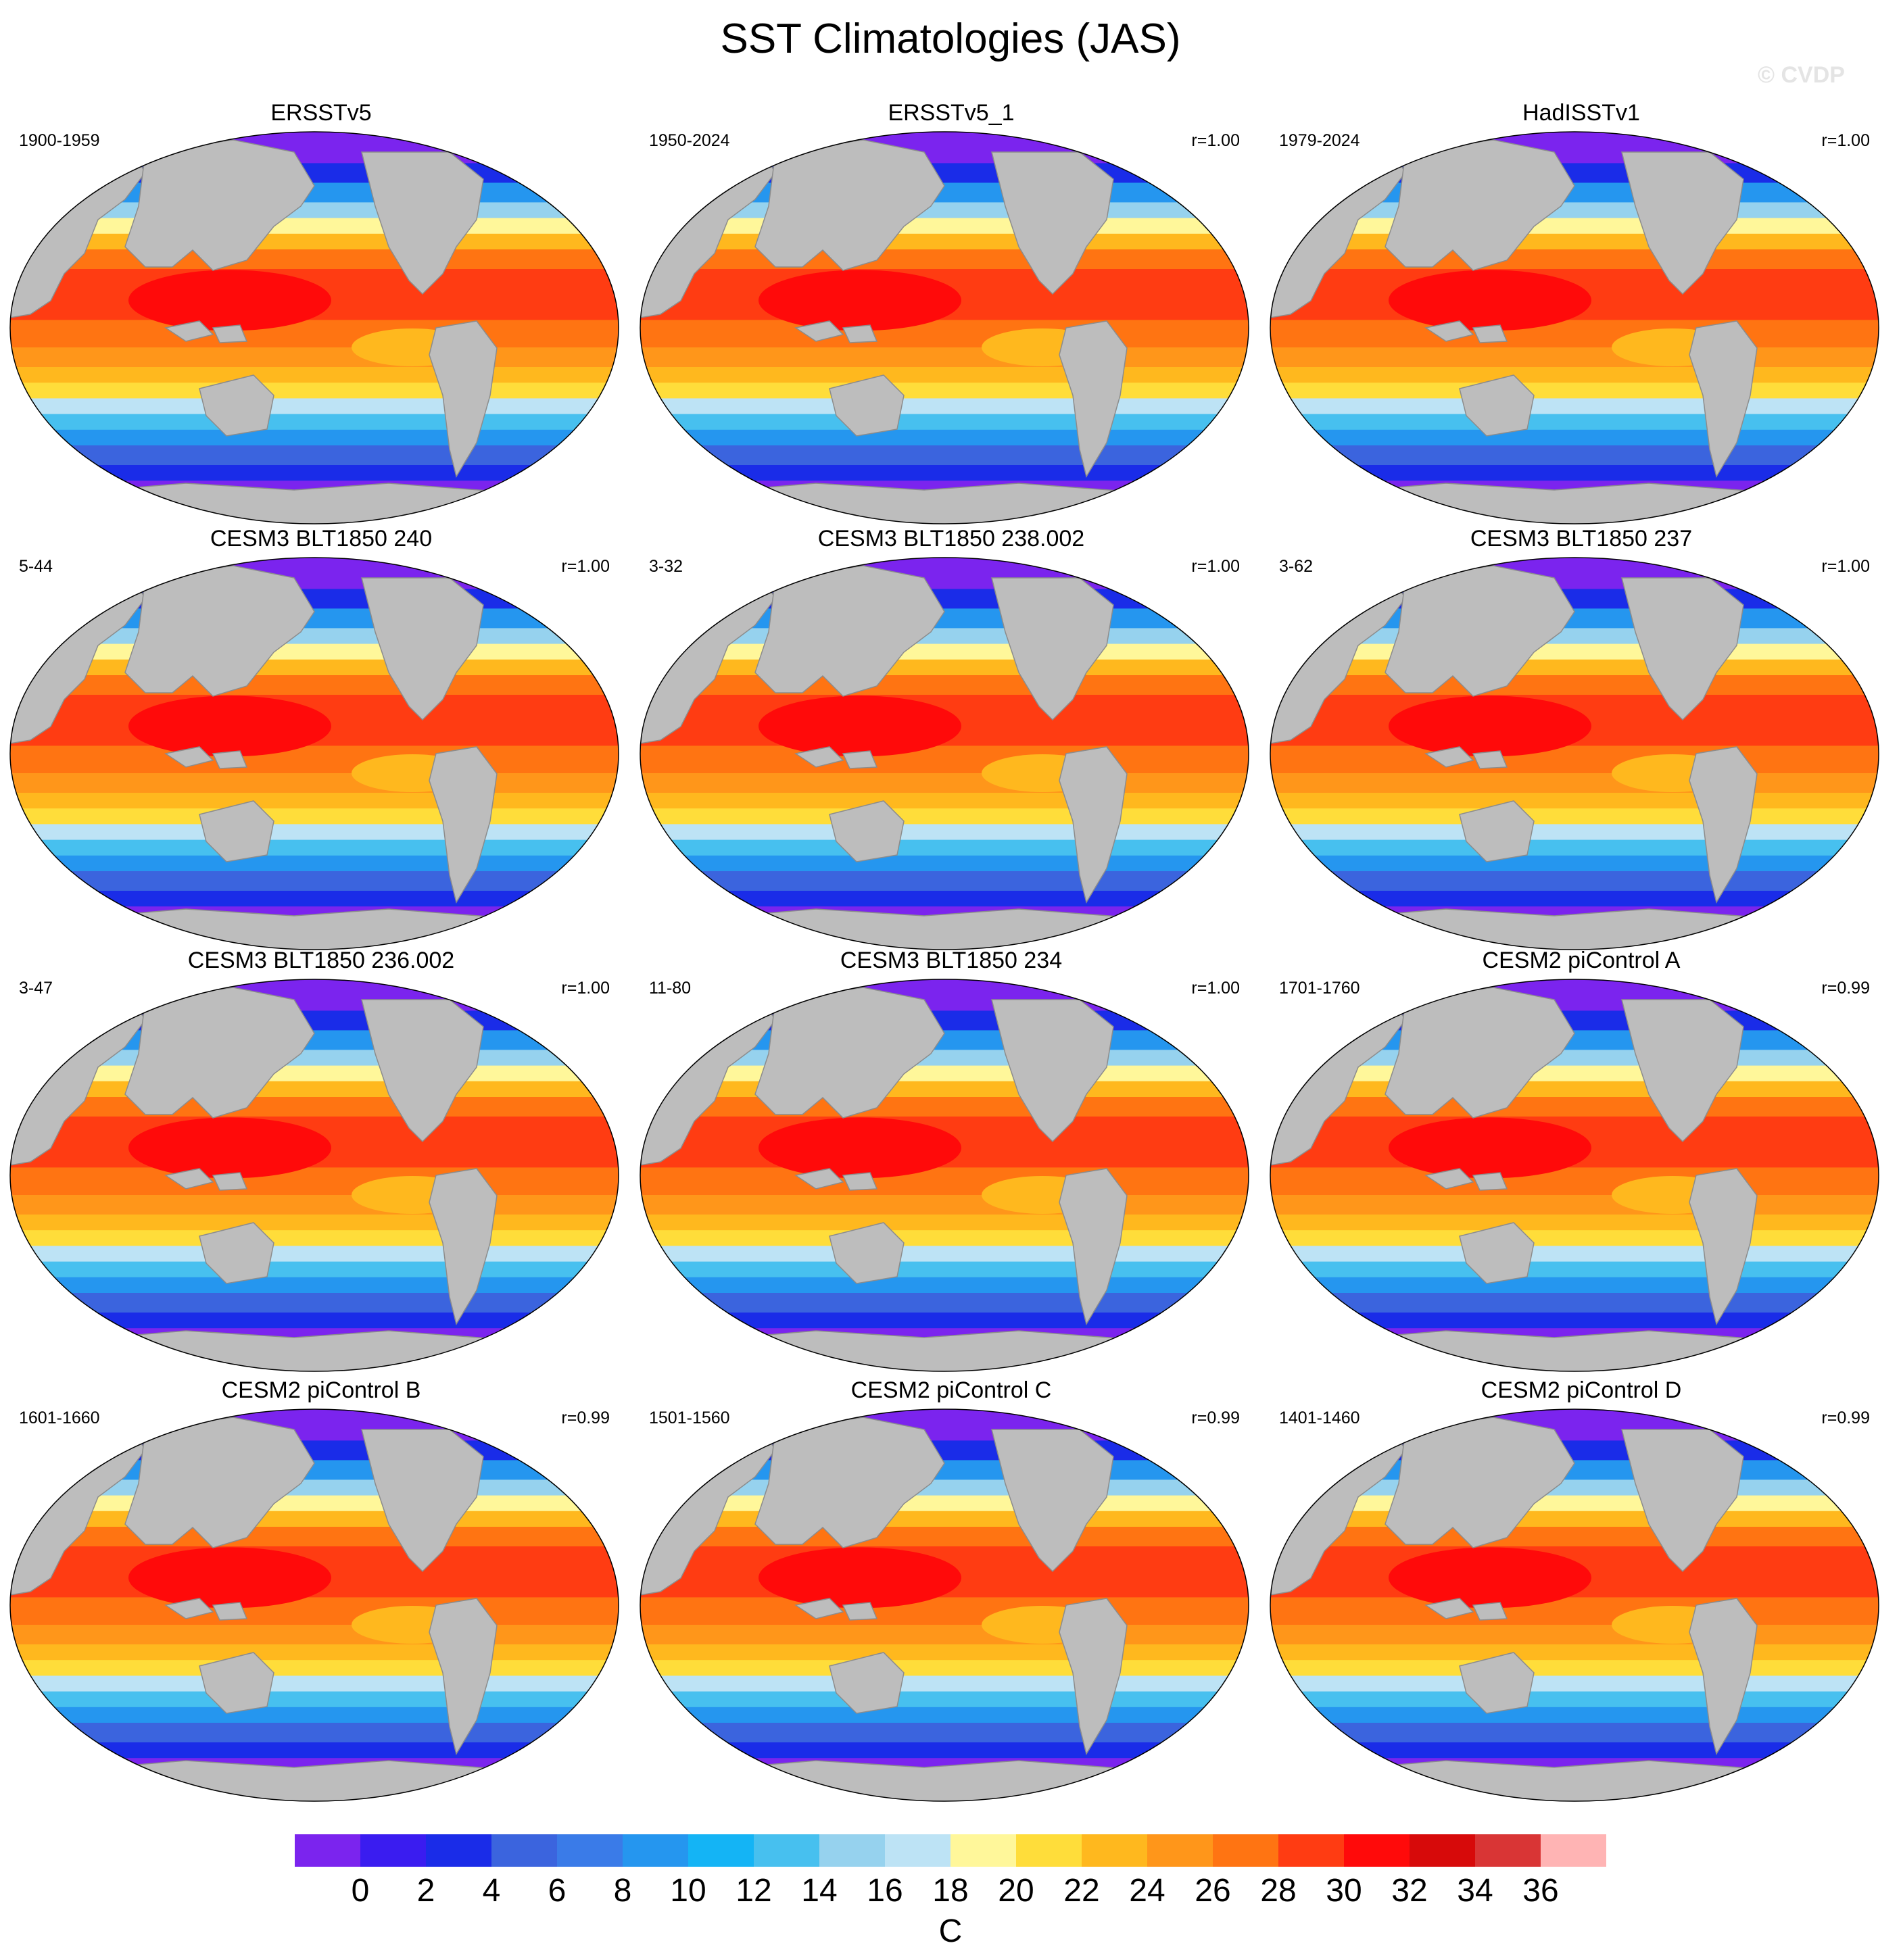  Describe the element at coordinates (1475, 1891) in the screenshot. I see `colorbar-tick-label: 34` at that location.